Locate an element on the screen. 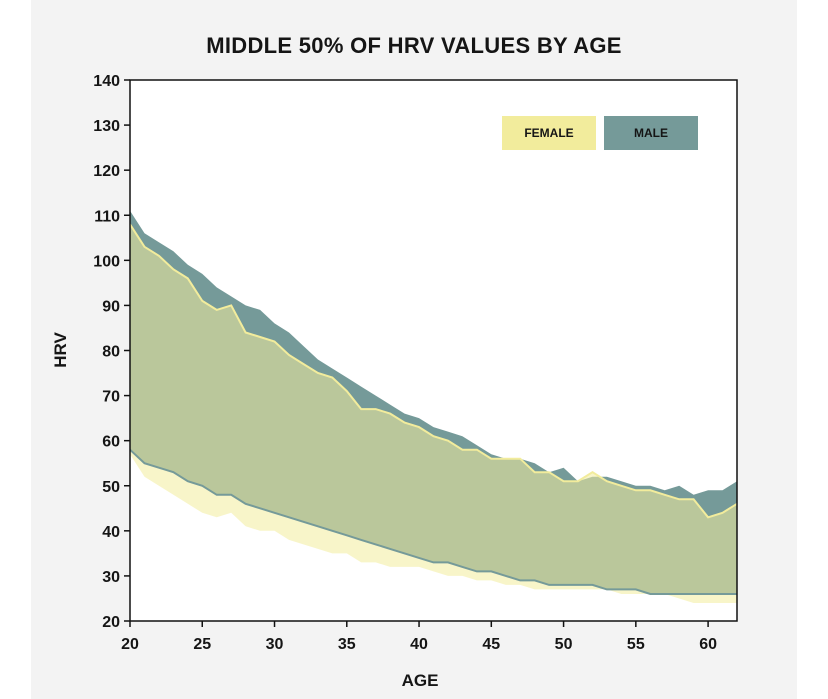 The height and width of the screenshot is (699, 828). x-tick-label: 35 is located at coordinates (347, 644).